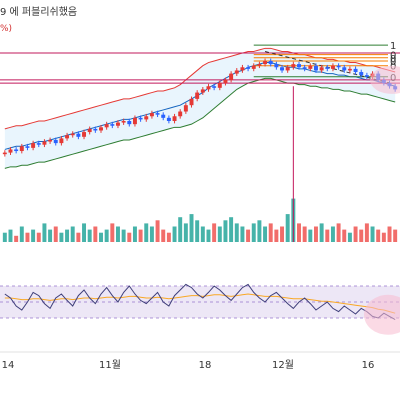 This screenshot has height=400, width=400. Describe the element at coordinates (382, 314) in the screenshot. I see `rsi-highlight-circle` at that location.